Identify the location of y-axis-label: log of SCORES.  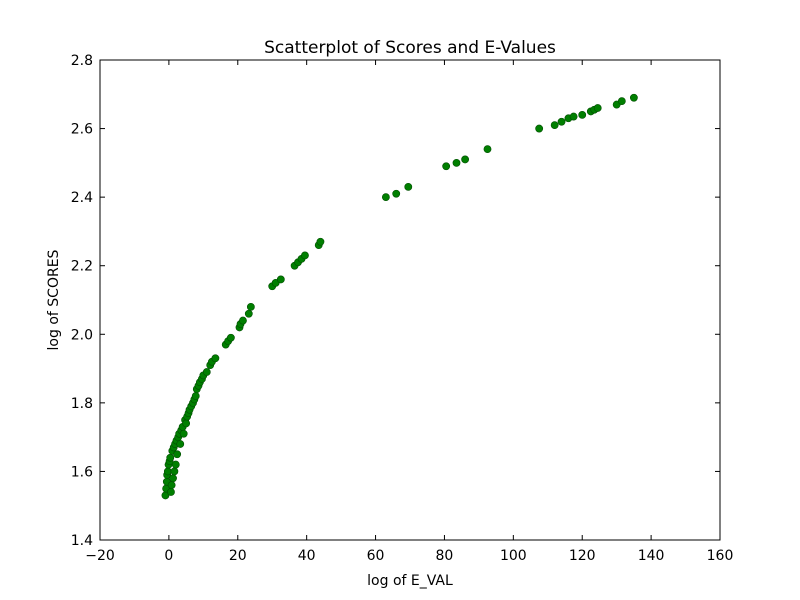
(54, 299).